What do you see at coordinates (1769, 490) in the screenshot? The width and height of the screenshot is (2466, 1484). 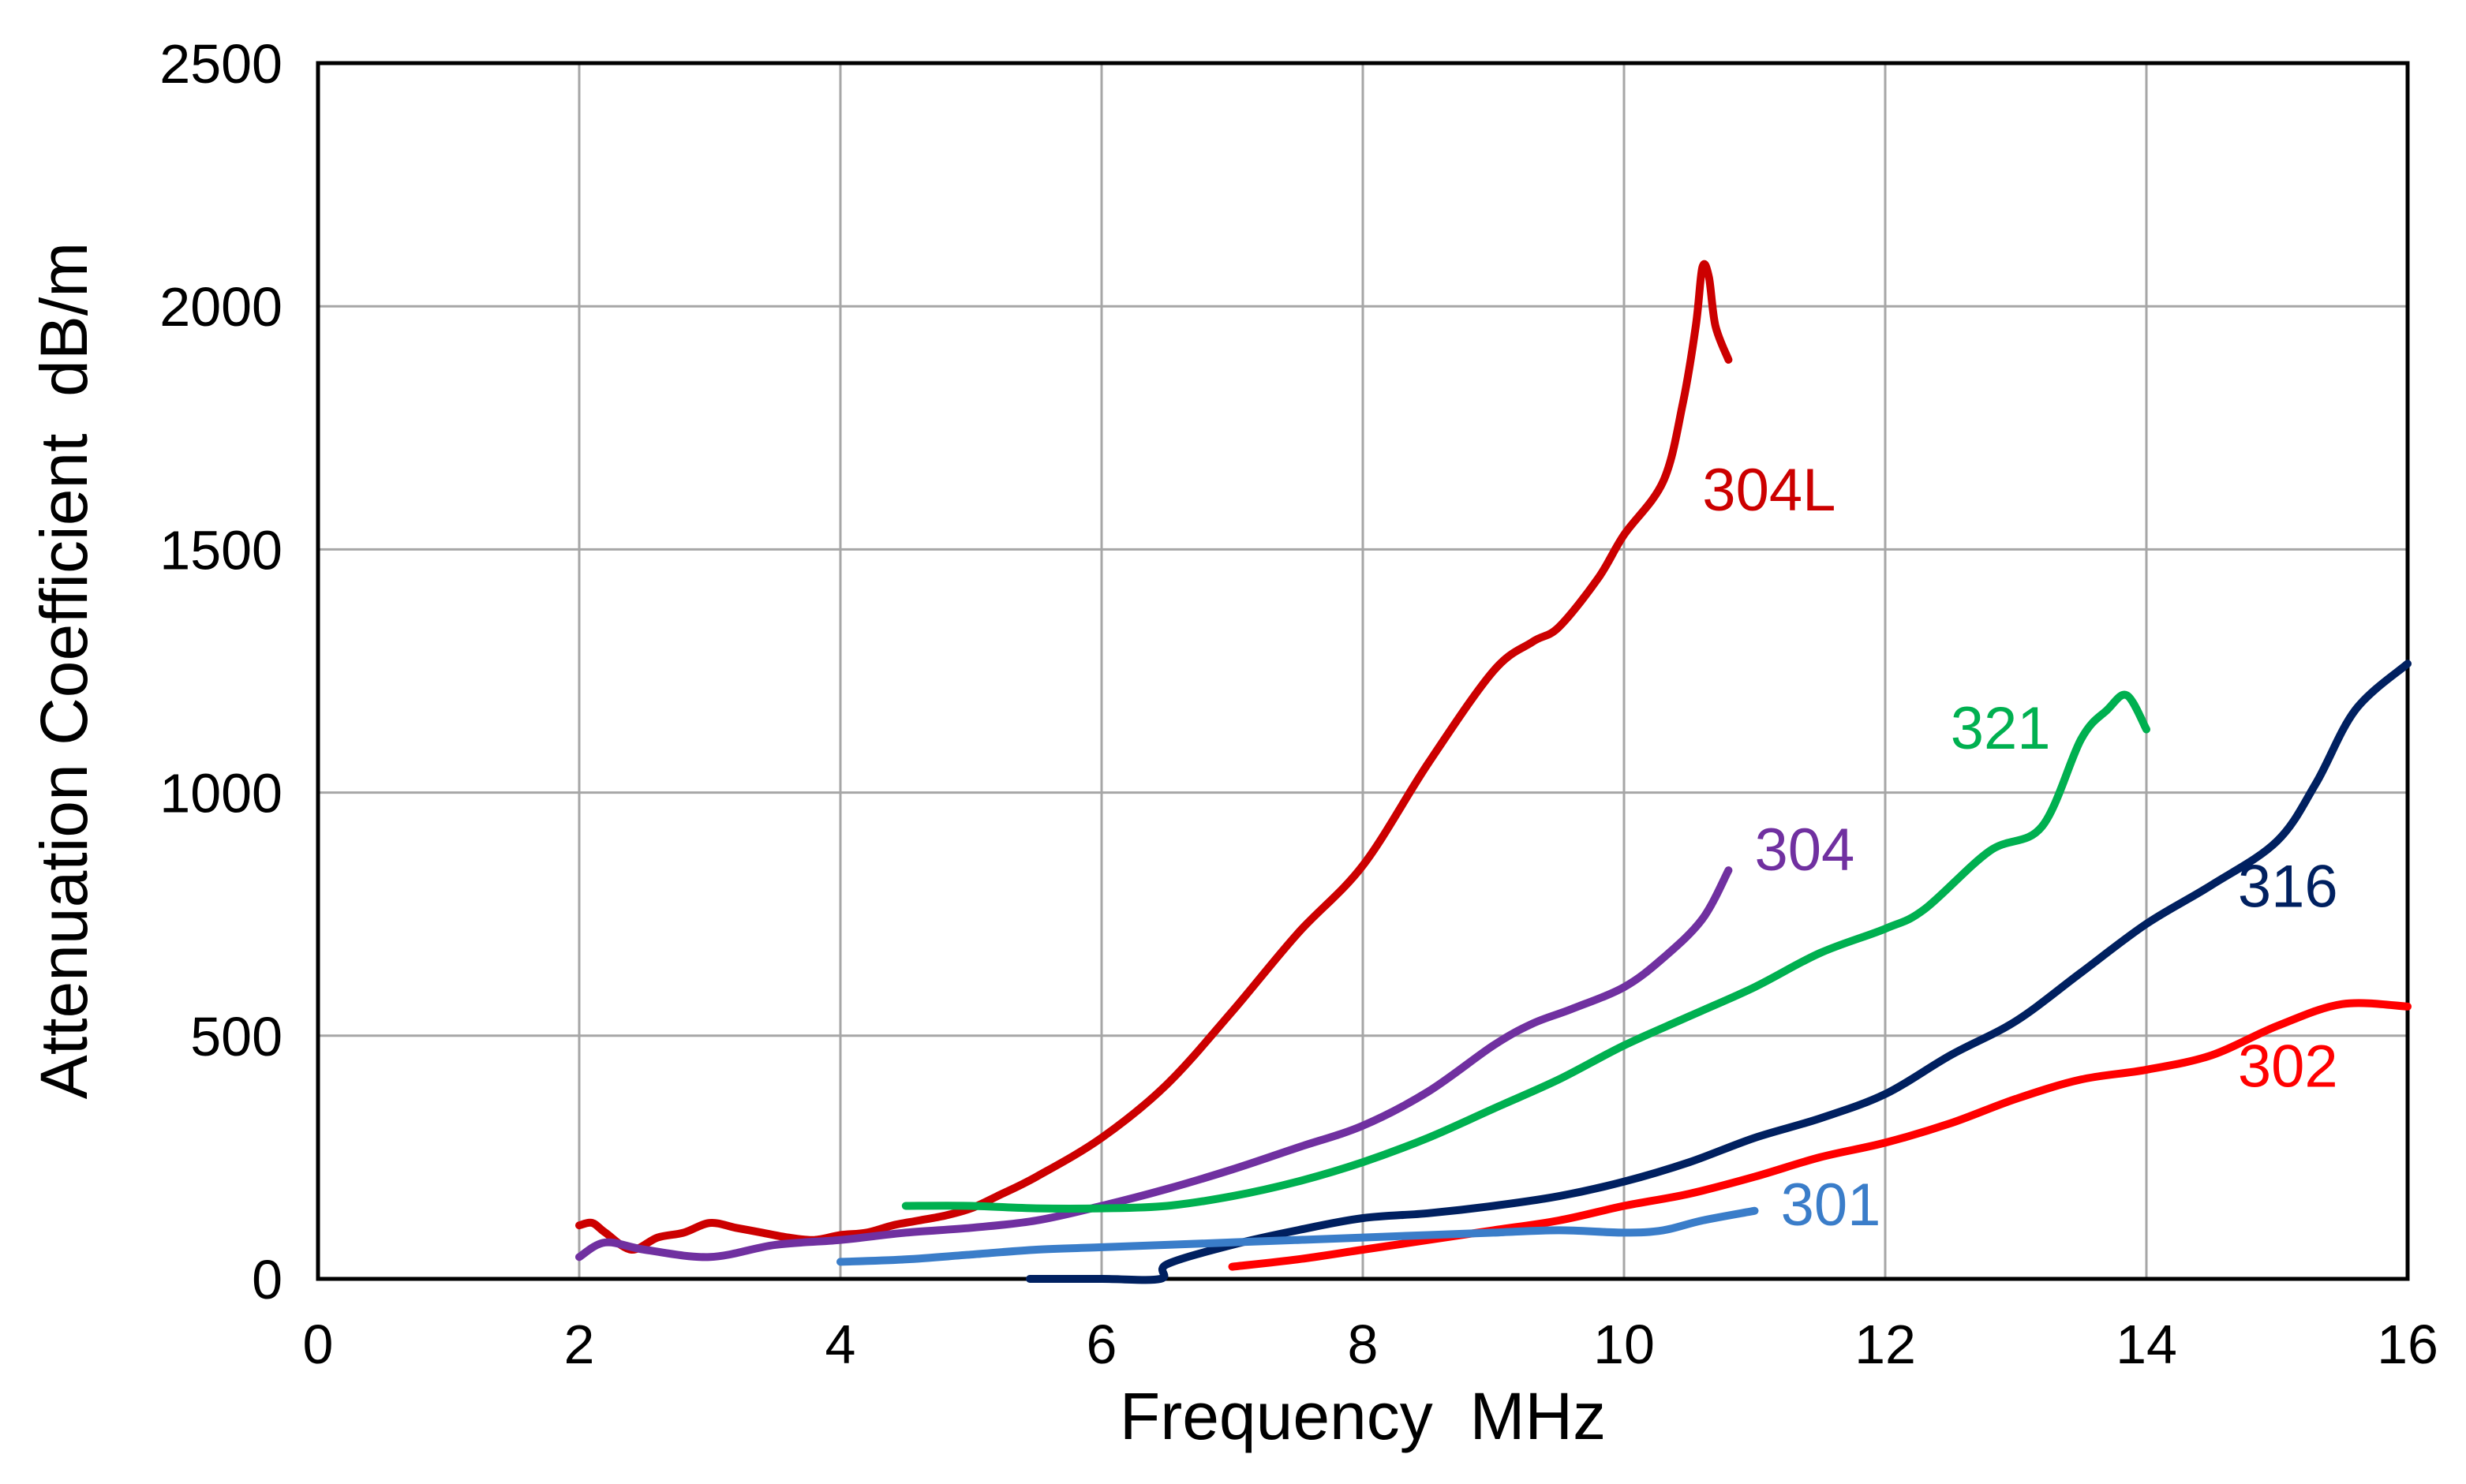 I see `series-label-304l: 304L` at bounding box center [1769, 490].